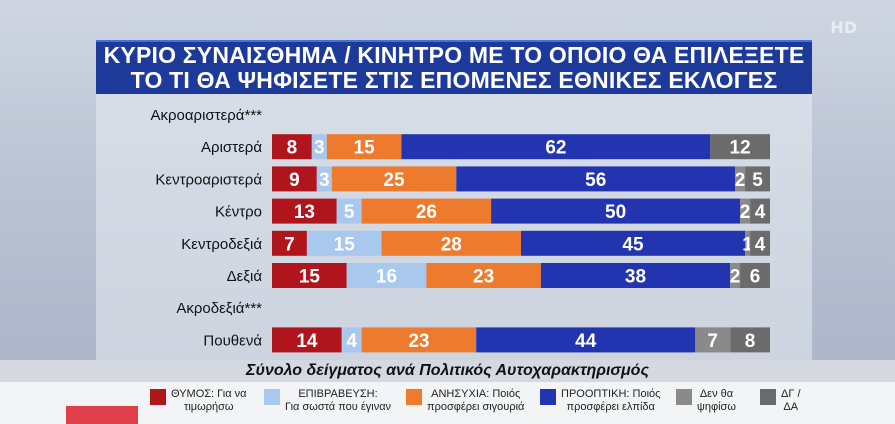  Describe the element at coordinates (476, 394) in the screenshot. I see `legend-label-line1: ΑΝΗΣΥΧΙΑ: Ποιός` at that location.